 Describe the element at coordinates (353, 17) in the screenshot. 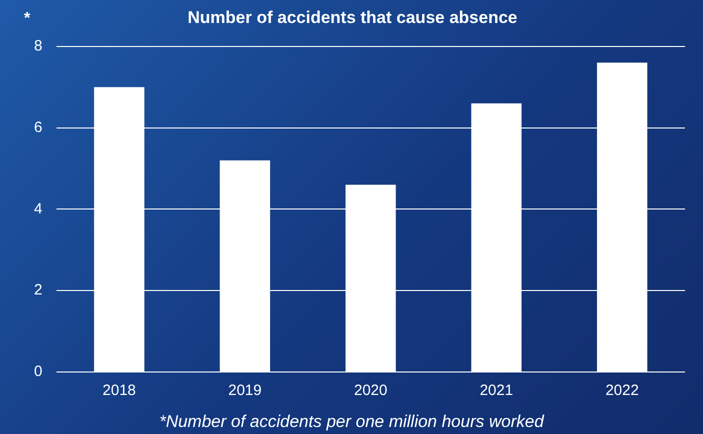

I see `chart-title: Number of accidents that cause absence` at that location.